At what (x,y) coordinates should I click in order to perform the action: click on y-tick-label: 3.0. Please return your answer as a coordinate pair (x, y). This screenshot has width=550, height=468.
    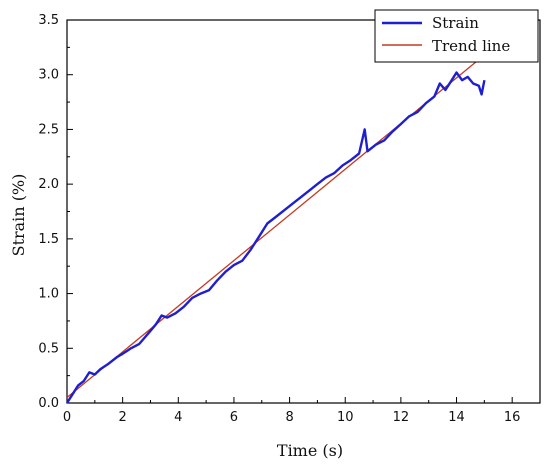
    Looking at the image, I should click on (48, 75).